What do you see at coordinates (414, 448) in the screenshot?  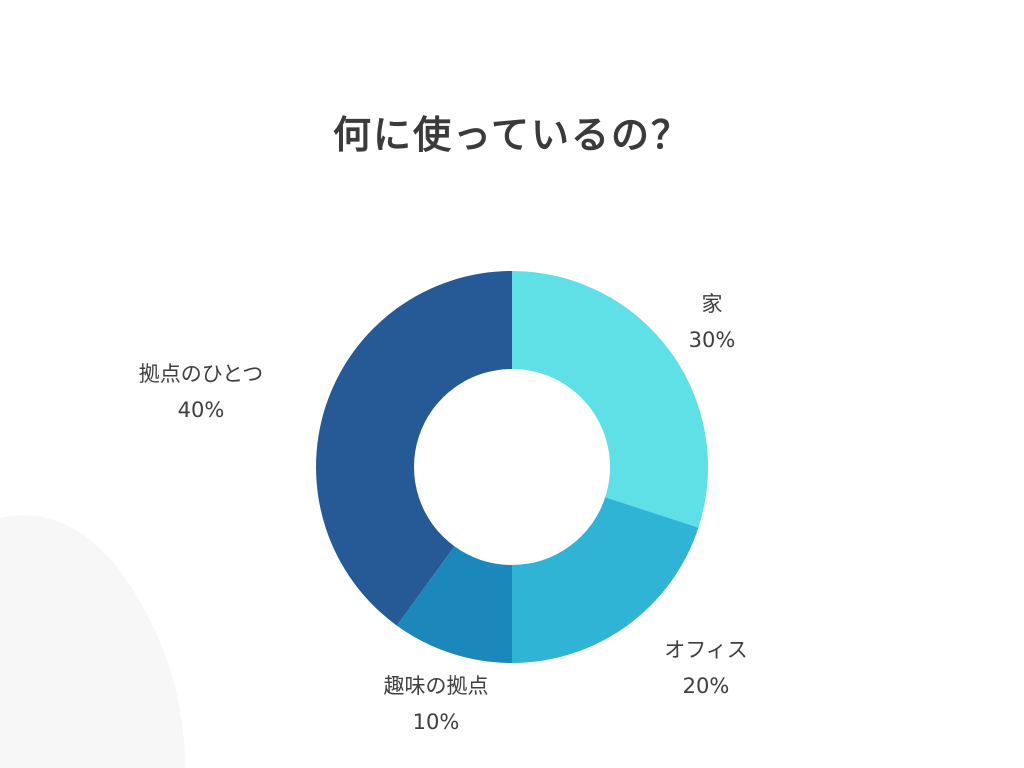 I see `donut-slice-one-of-bases` at bounding box center [414, 448].